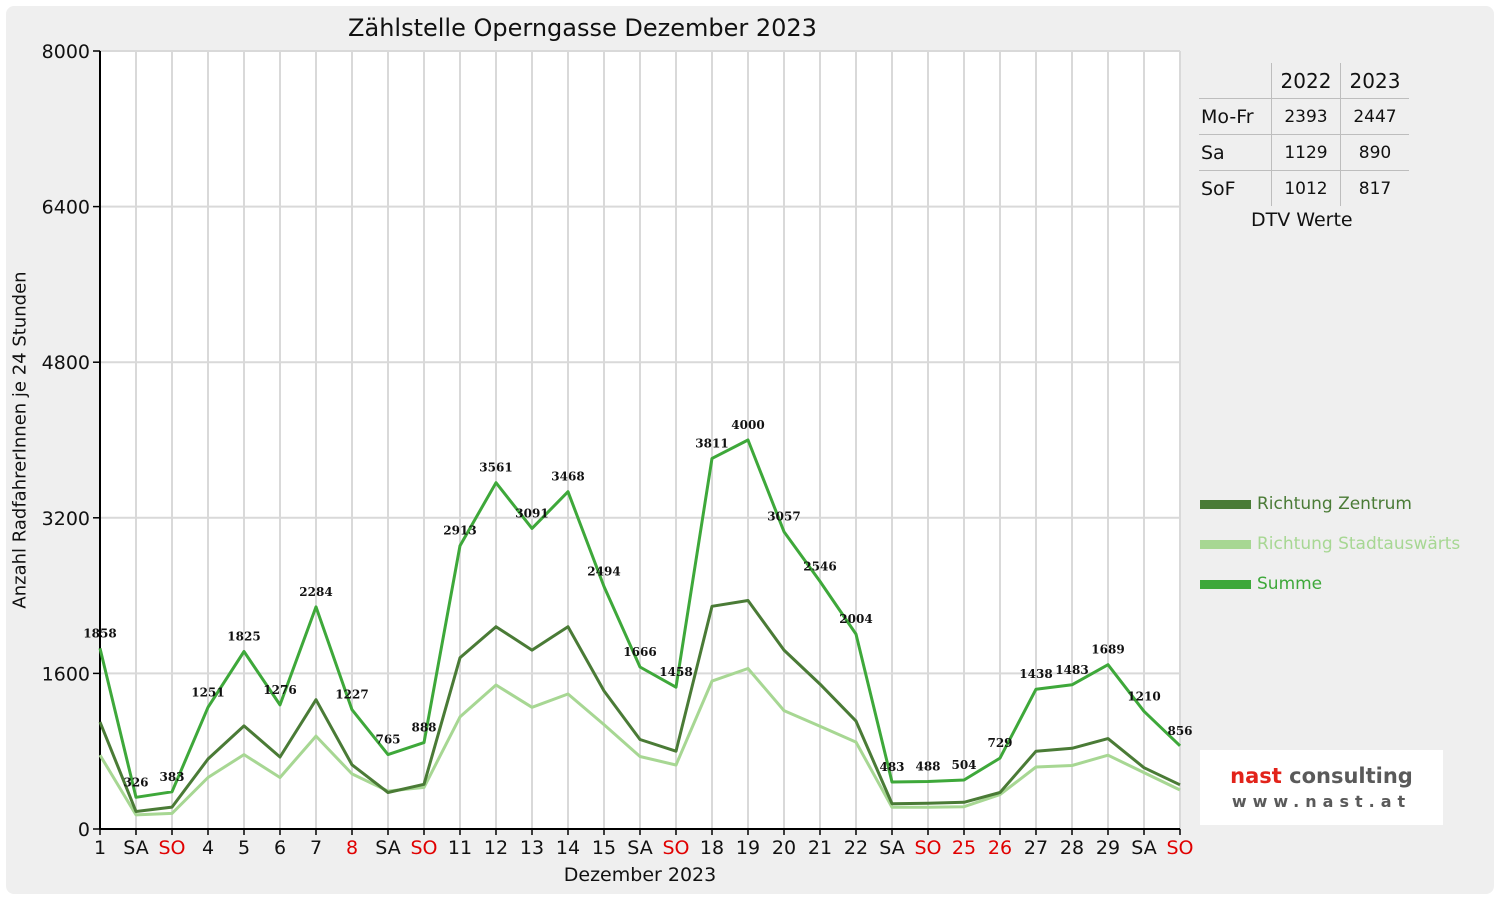 The image size is (1500, 900). What do you see at coordinates (1235, 188) in the screenshot?
I see `dtv-row-label: SoF` at bounding box center [1235, 188].